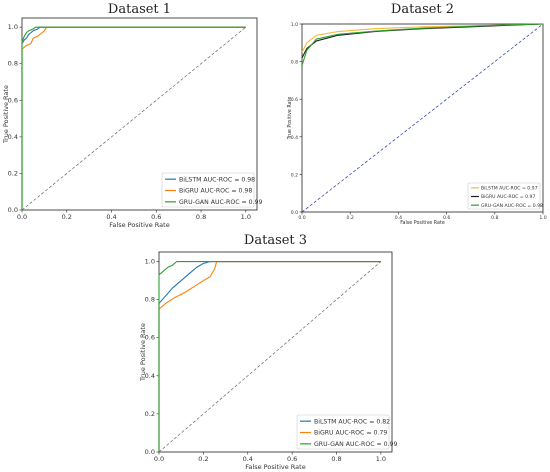 The height and width of the screenshot is (472, 550). I want to click on legend-entry: BiGRU AUC-ROC = 0.98, so click(215, 191).